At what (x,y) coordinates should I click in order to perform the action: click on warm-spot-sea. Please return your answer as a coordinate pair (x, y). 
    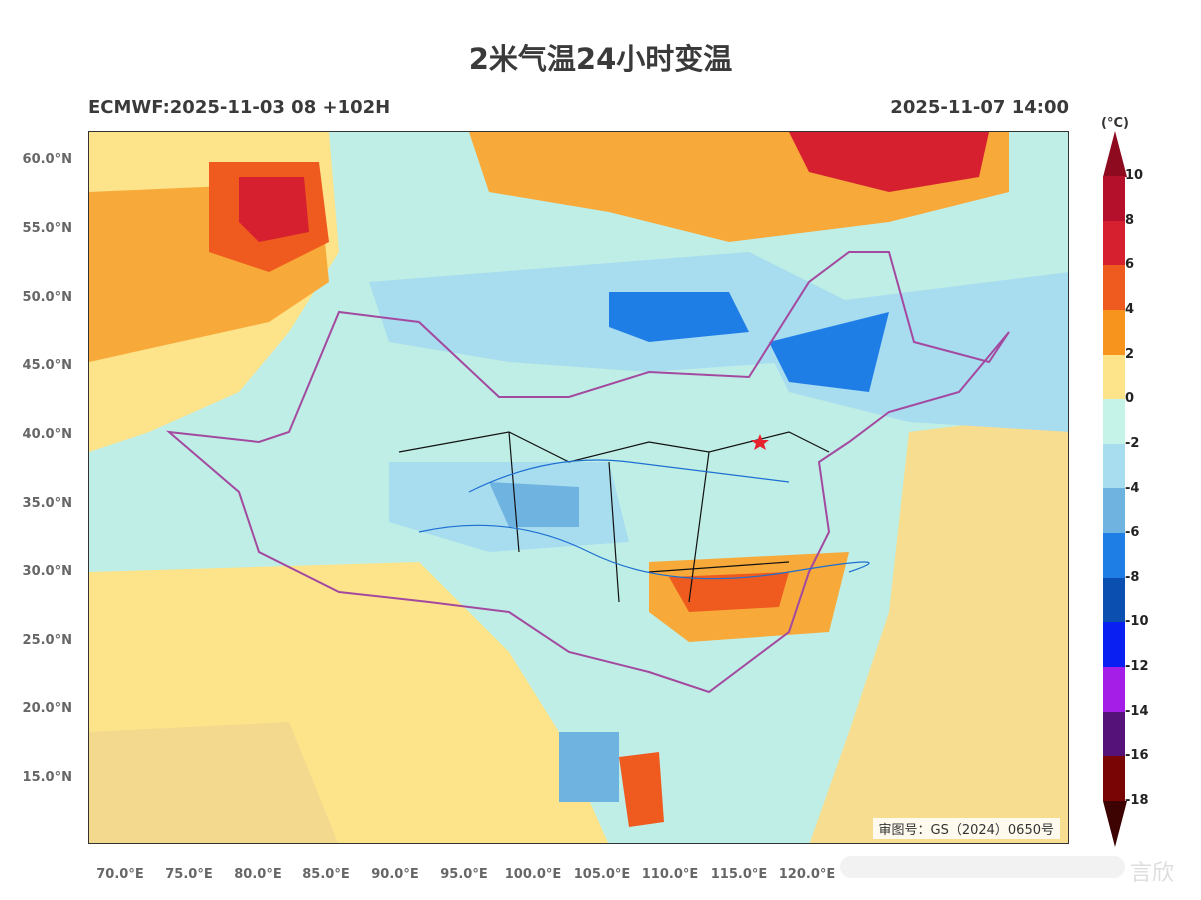
    Looking at the image, I should click on (641, 789).